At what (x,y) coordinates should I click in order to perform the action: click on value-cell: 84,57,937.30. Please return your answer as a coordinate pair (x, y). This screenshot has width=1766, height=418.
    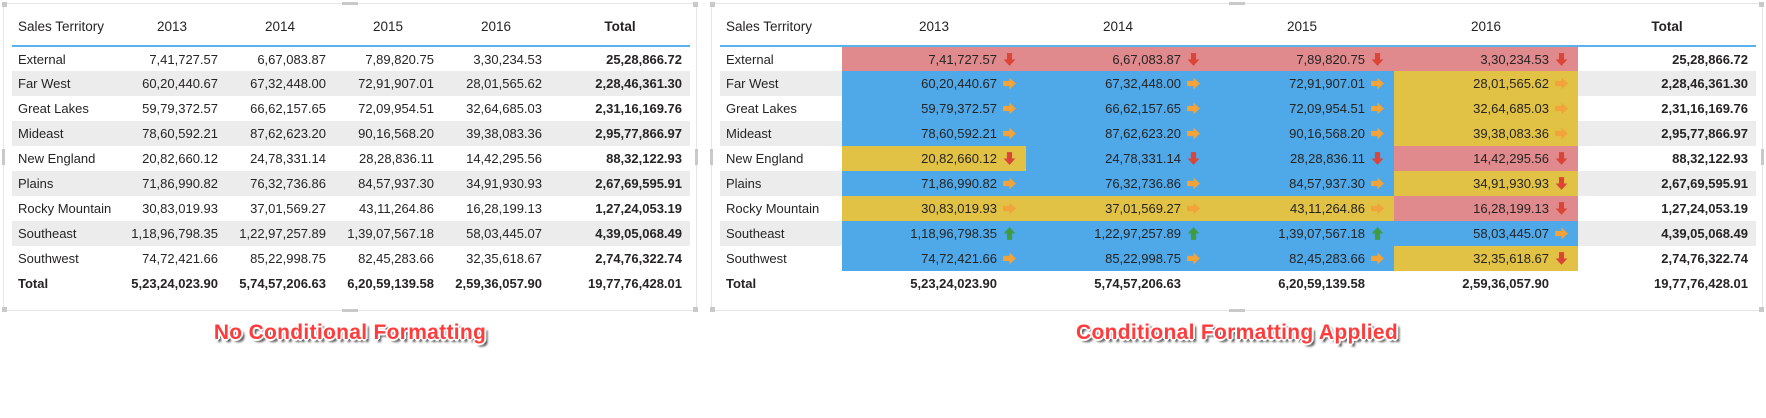
    Looking at the image, I should click on (388, 183).